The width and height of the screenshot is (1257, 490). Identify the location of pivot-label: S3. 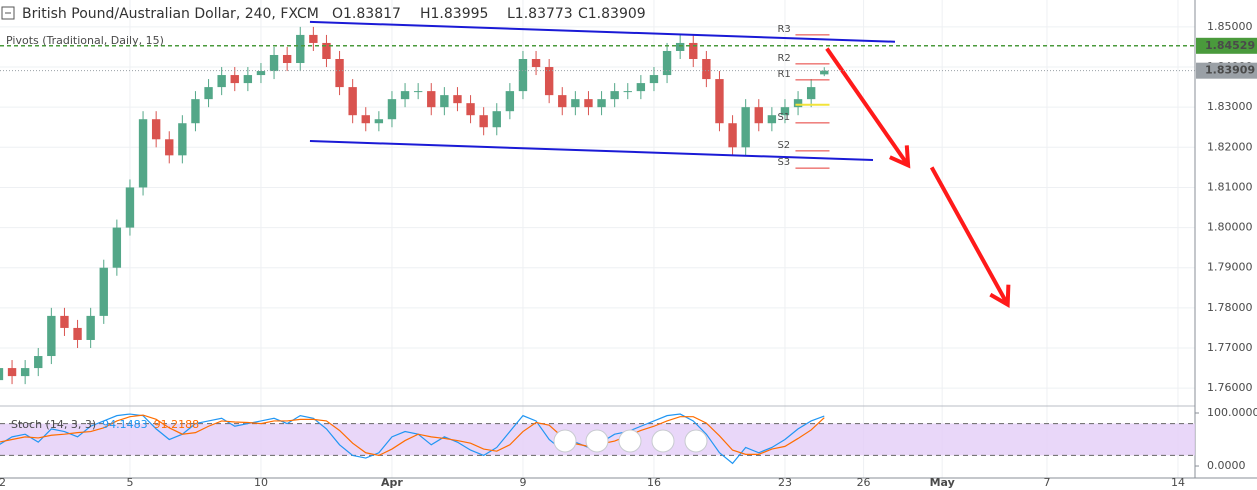
(783, 162).